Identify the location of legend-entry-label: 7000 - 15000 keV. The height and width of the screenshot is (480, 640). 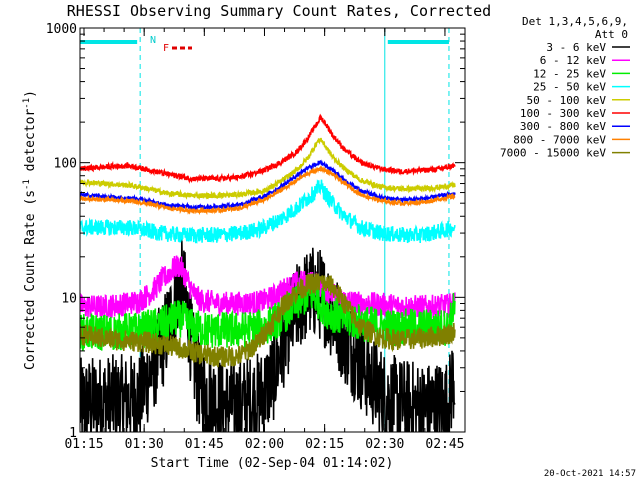
(553, 153).